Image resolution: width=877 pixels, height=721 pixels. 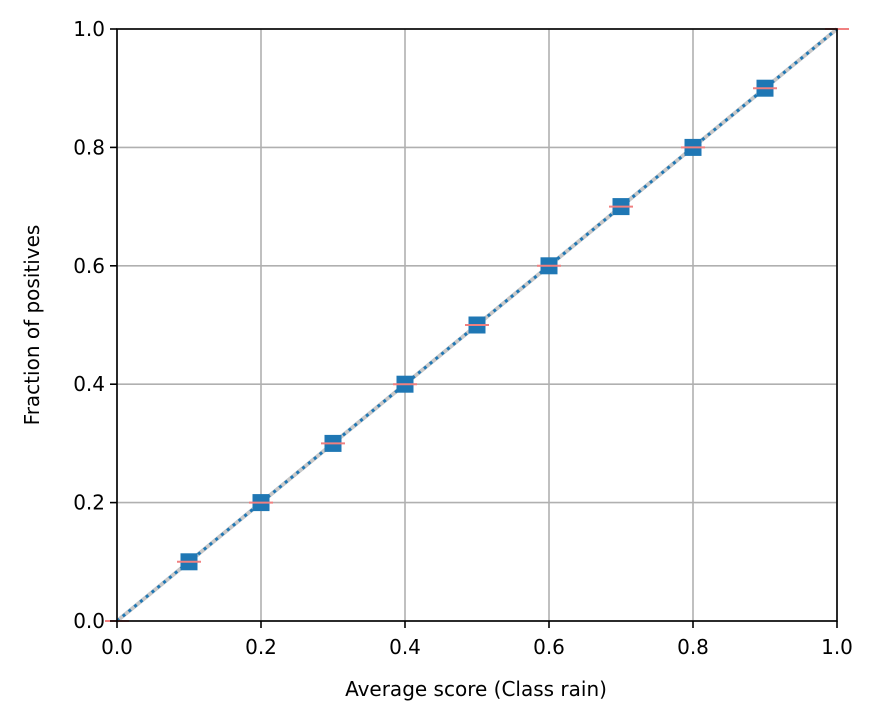 What do you see at coordinates (89, 147) in the screenshot?
I see `y-tick-label: 0.8` at bounding box center [89, 147].